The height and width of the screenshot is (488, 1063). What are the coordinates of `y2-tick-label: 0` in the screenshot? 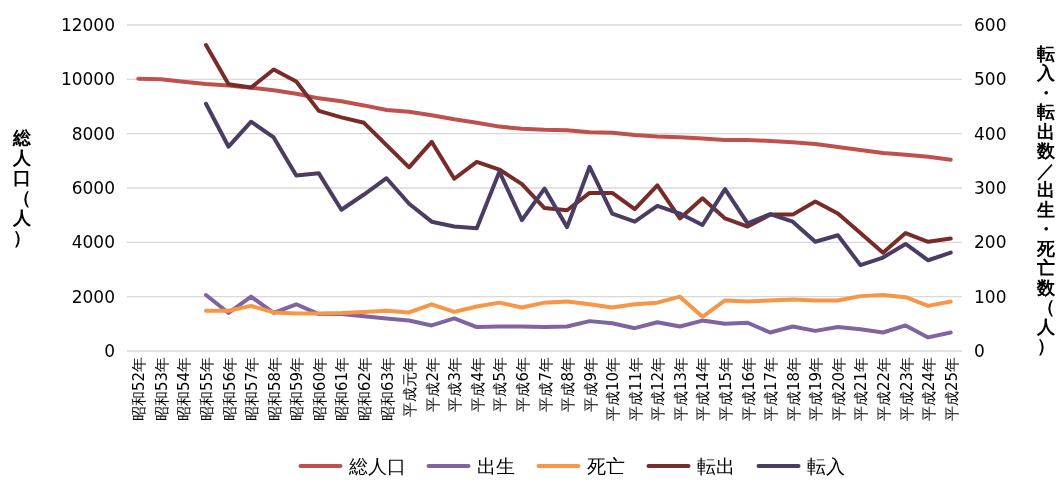 It's located at (979, 351).